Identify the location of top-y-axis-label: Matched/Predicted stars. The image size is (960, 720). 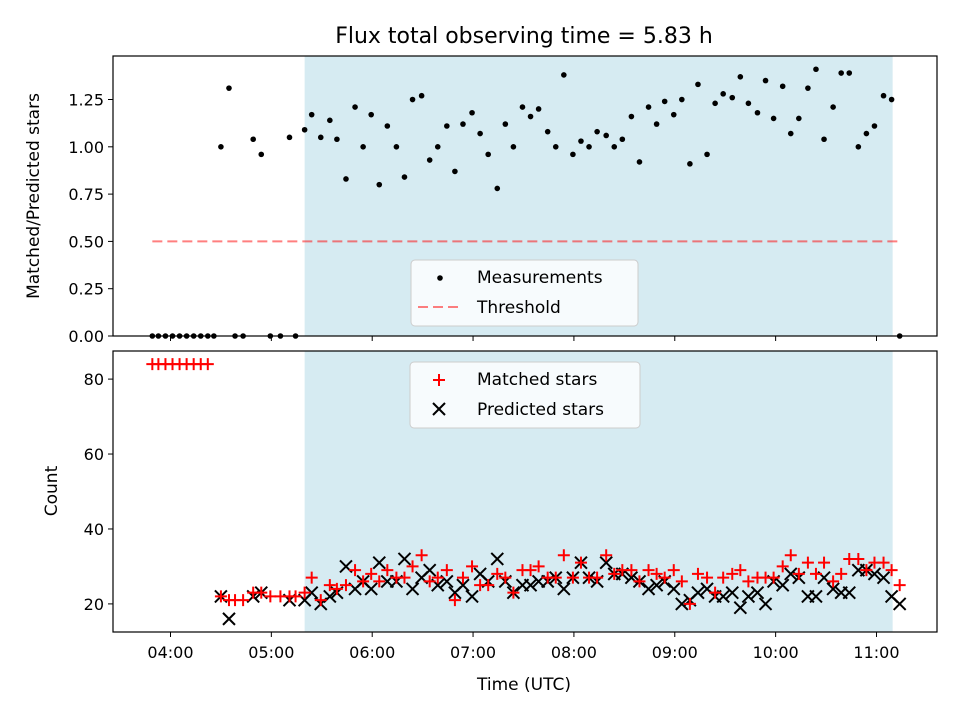
(34, 196).